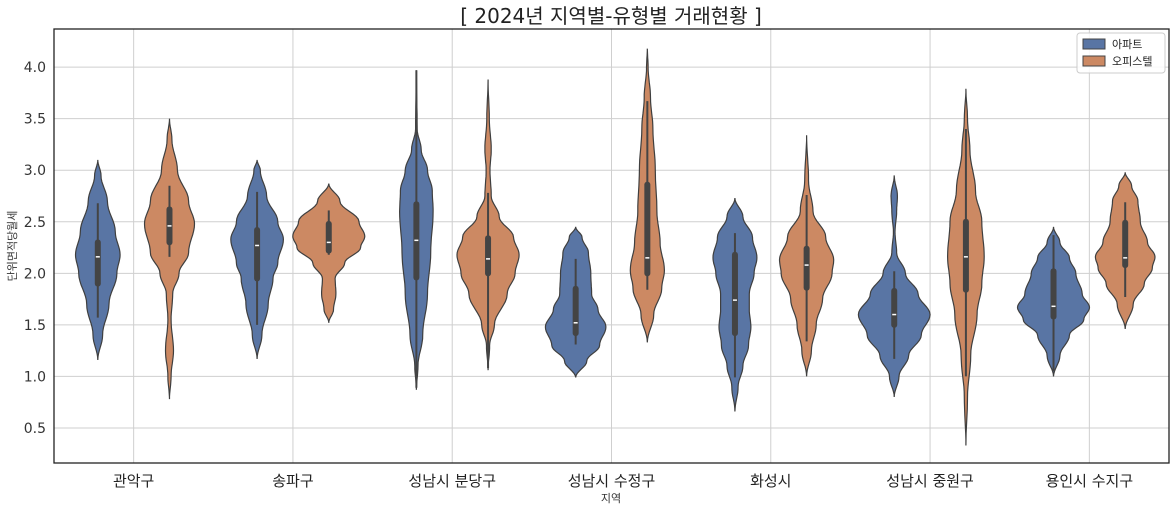 The width and height of the screenshot is (1176, 512). What do you see at coordinates (35, 326) in the screenshot?
I see `y-tick-label: 1.5` at bounding box center [35, 326].